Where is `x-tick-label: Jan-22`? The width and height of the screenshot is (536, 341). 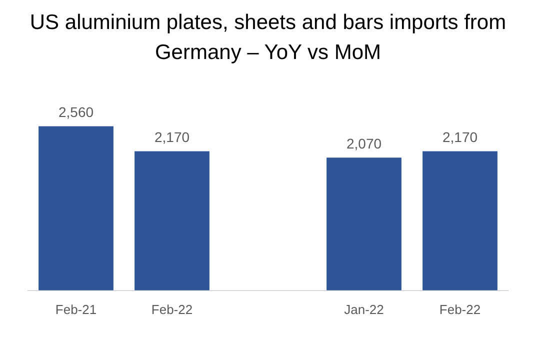 x-tick-label: Jan-22 is located at coordinates (364, 309).